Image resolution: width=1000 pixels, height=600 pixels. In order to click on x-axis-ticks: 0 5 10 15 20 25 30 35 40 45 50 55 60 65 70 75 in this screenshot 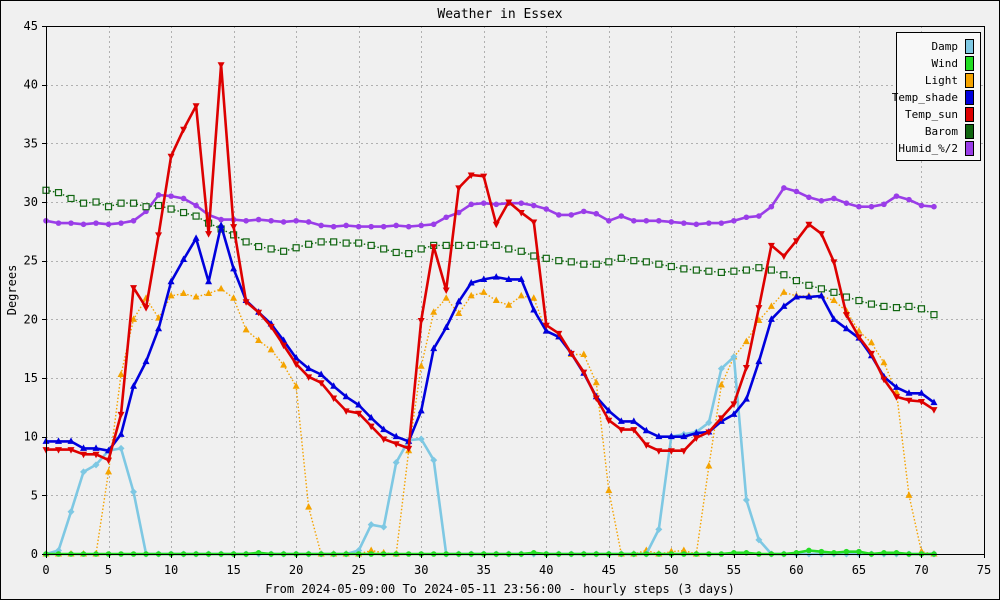, I will do `click(516, 565)`.